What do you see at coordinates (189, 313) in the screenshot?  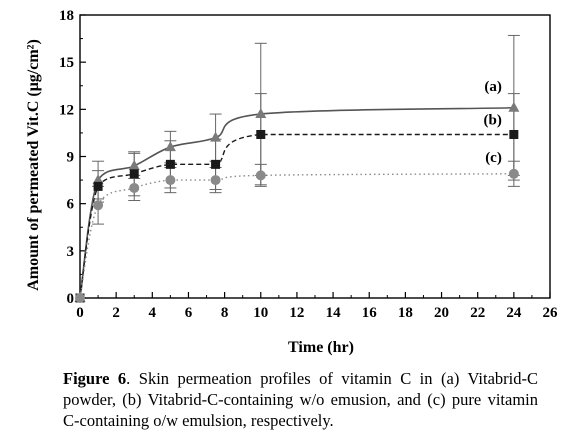 I see `x-tick-label: 6` at bounding box center [189, 313].